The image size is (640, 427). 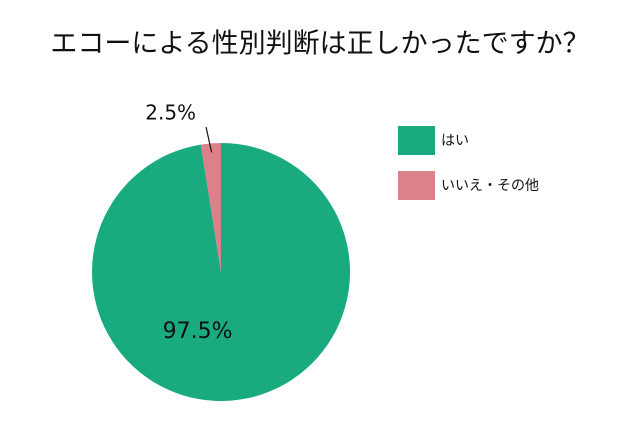 What do you see at coordinates (319, 44) in the screenshot?
I see `chart-title: エコーによる性別判断は正しかったですか？` at bounding box center [319, 44].